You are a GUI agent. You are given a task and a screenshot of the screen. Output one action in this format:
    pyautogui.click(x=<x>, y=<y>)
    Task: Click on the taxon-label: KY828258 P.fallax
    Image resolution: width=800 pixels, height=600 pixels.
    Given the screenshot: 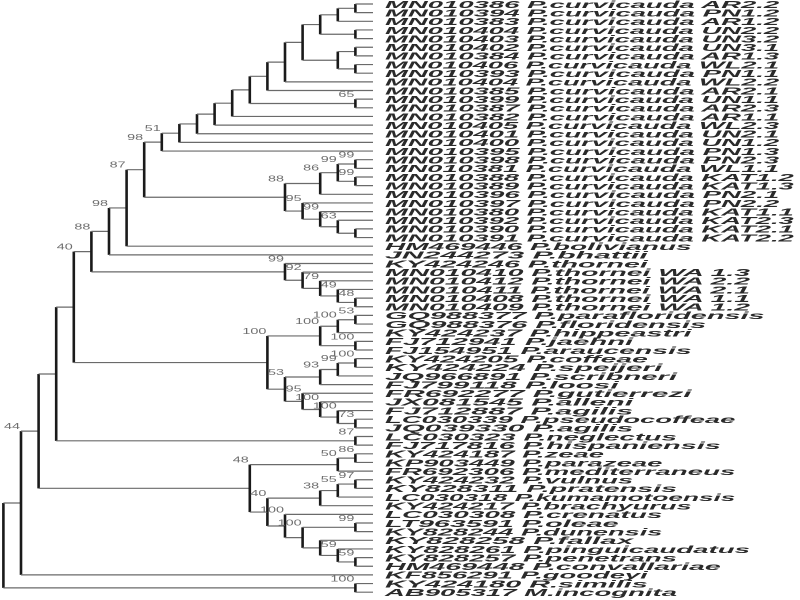 What is the action you would take?
    pyautogui.click(x=510, y=541)
    